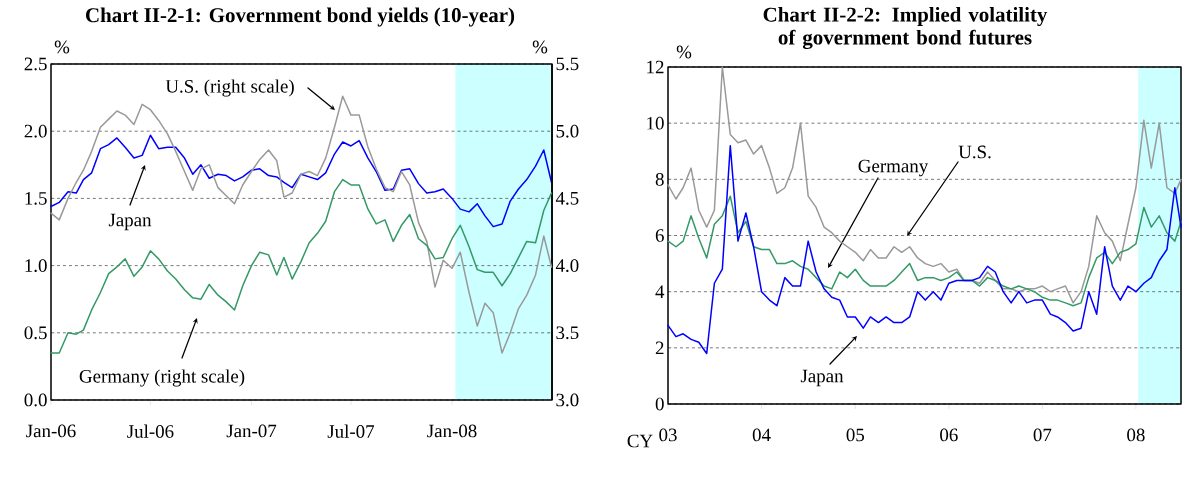 This screenshot has width=1188, height=483. What do you see at coordinates (229, 88) in the screenshot?
I see `annotation: U.S. (right scale)` at bounding box center [229, 88].